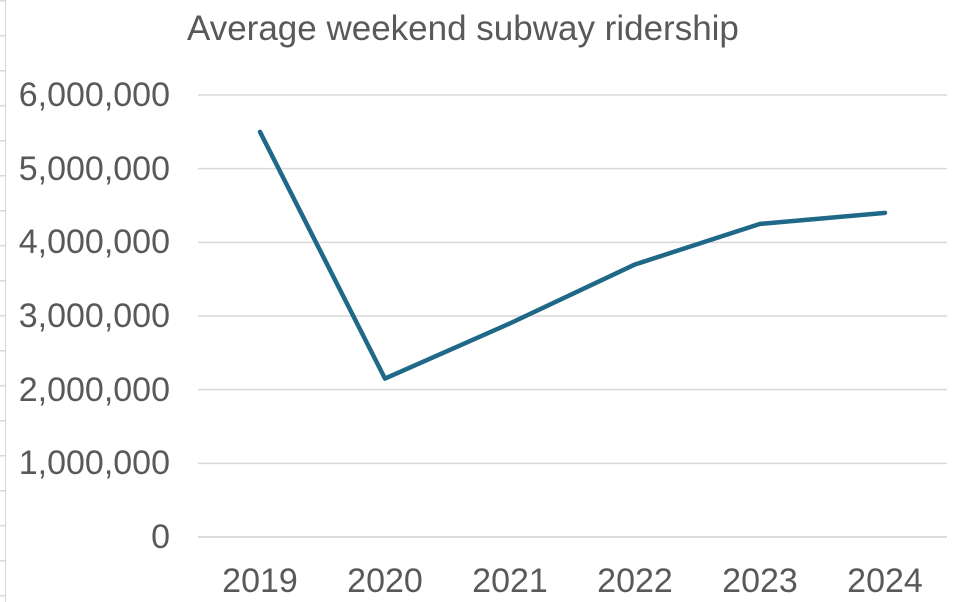  What do you see at coordinates (463, 28) in the screenshot?
I see `chart-title: Average weekend subway ridership` at bounding box center [463, 28].